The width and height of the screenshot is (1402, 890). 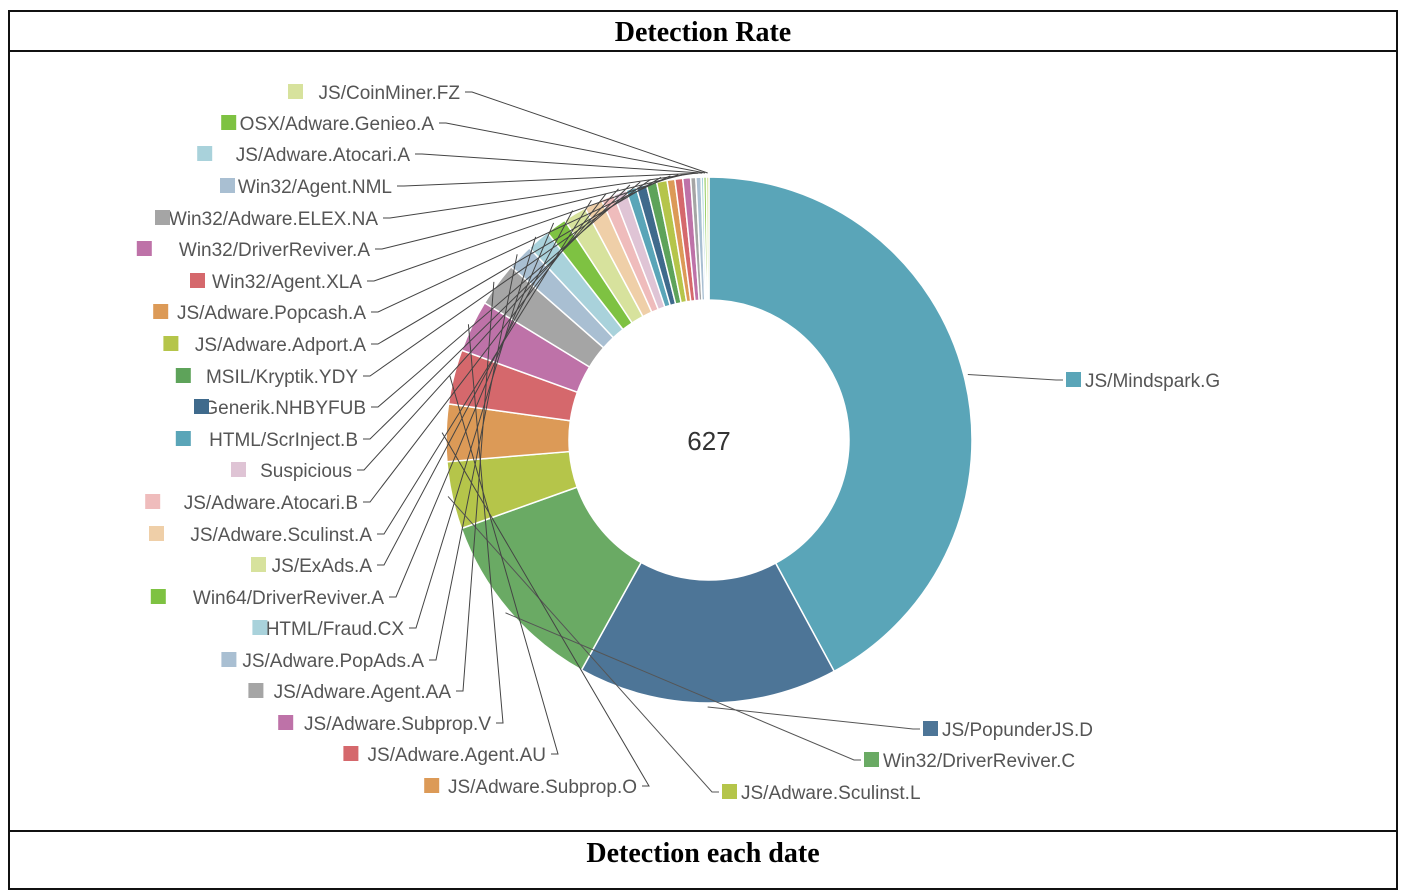 I want to click on legend-swatch-js-adware-popcash-a, so click(x=161, y=311).